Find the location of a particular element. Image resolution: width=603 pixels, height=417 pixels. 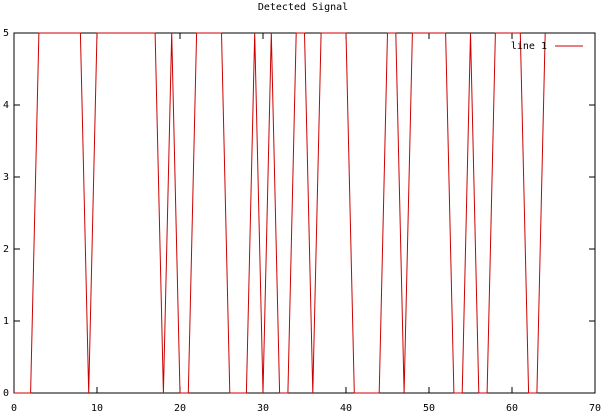

x-tick-label: 30 is located at coordinates (263, 408).